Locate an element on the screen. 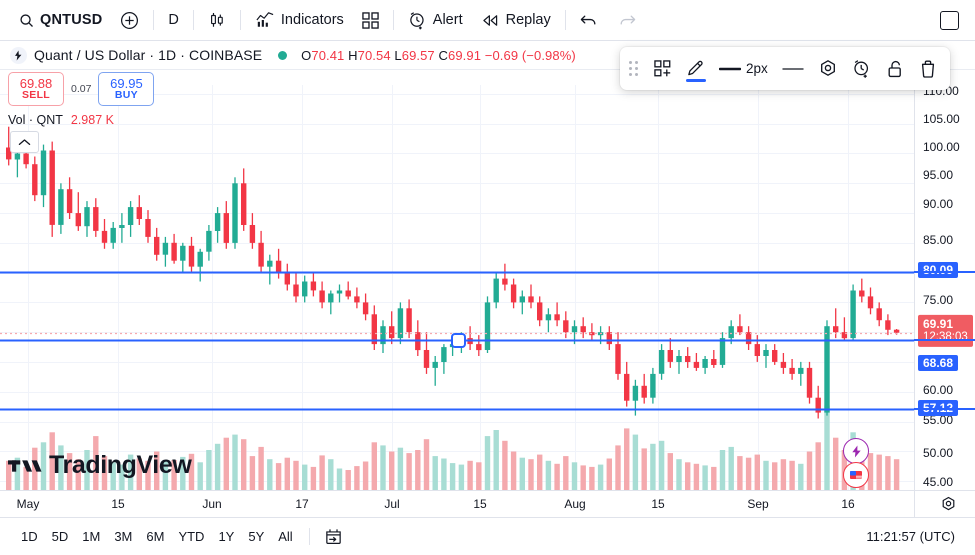  drawing-float-toolbar: 2px is located at coordinates (785, 68).